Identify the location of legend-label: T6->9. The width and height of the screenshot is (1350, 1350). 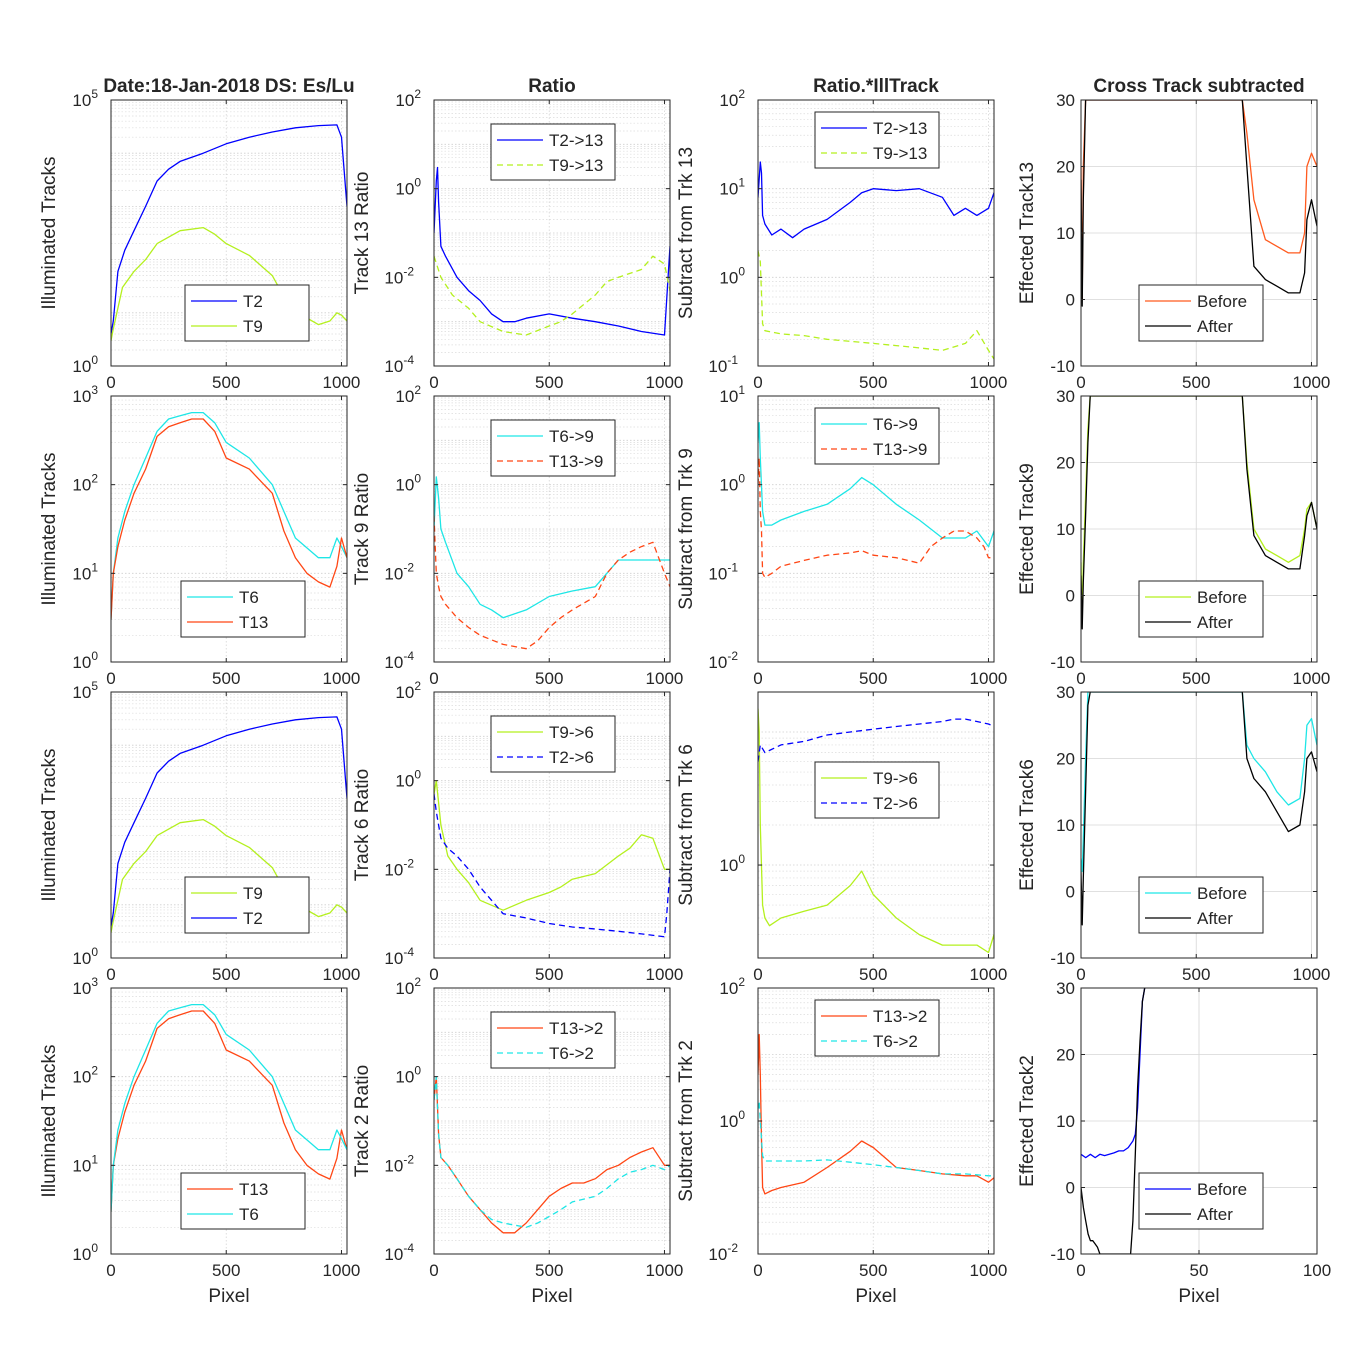
(895, 424).